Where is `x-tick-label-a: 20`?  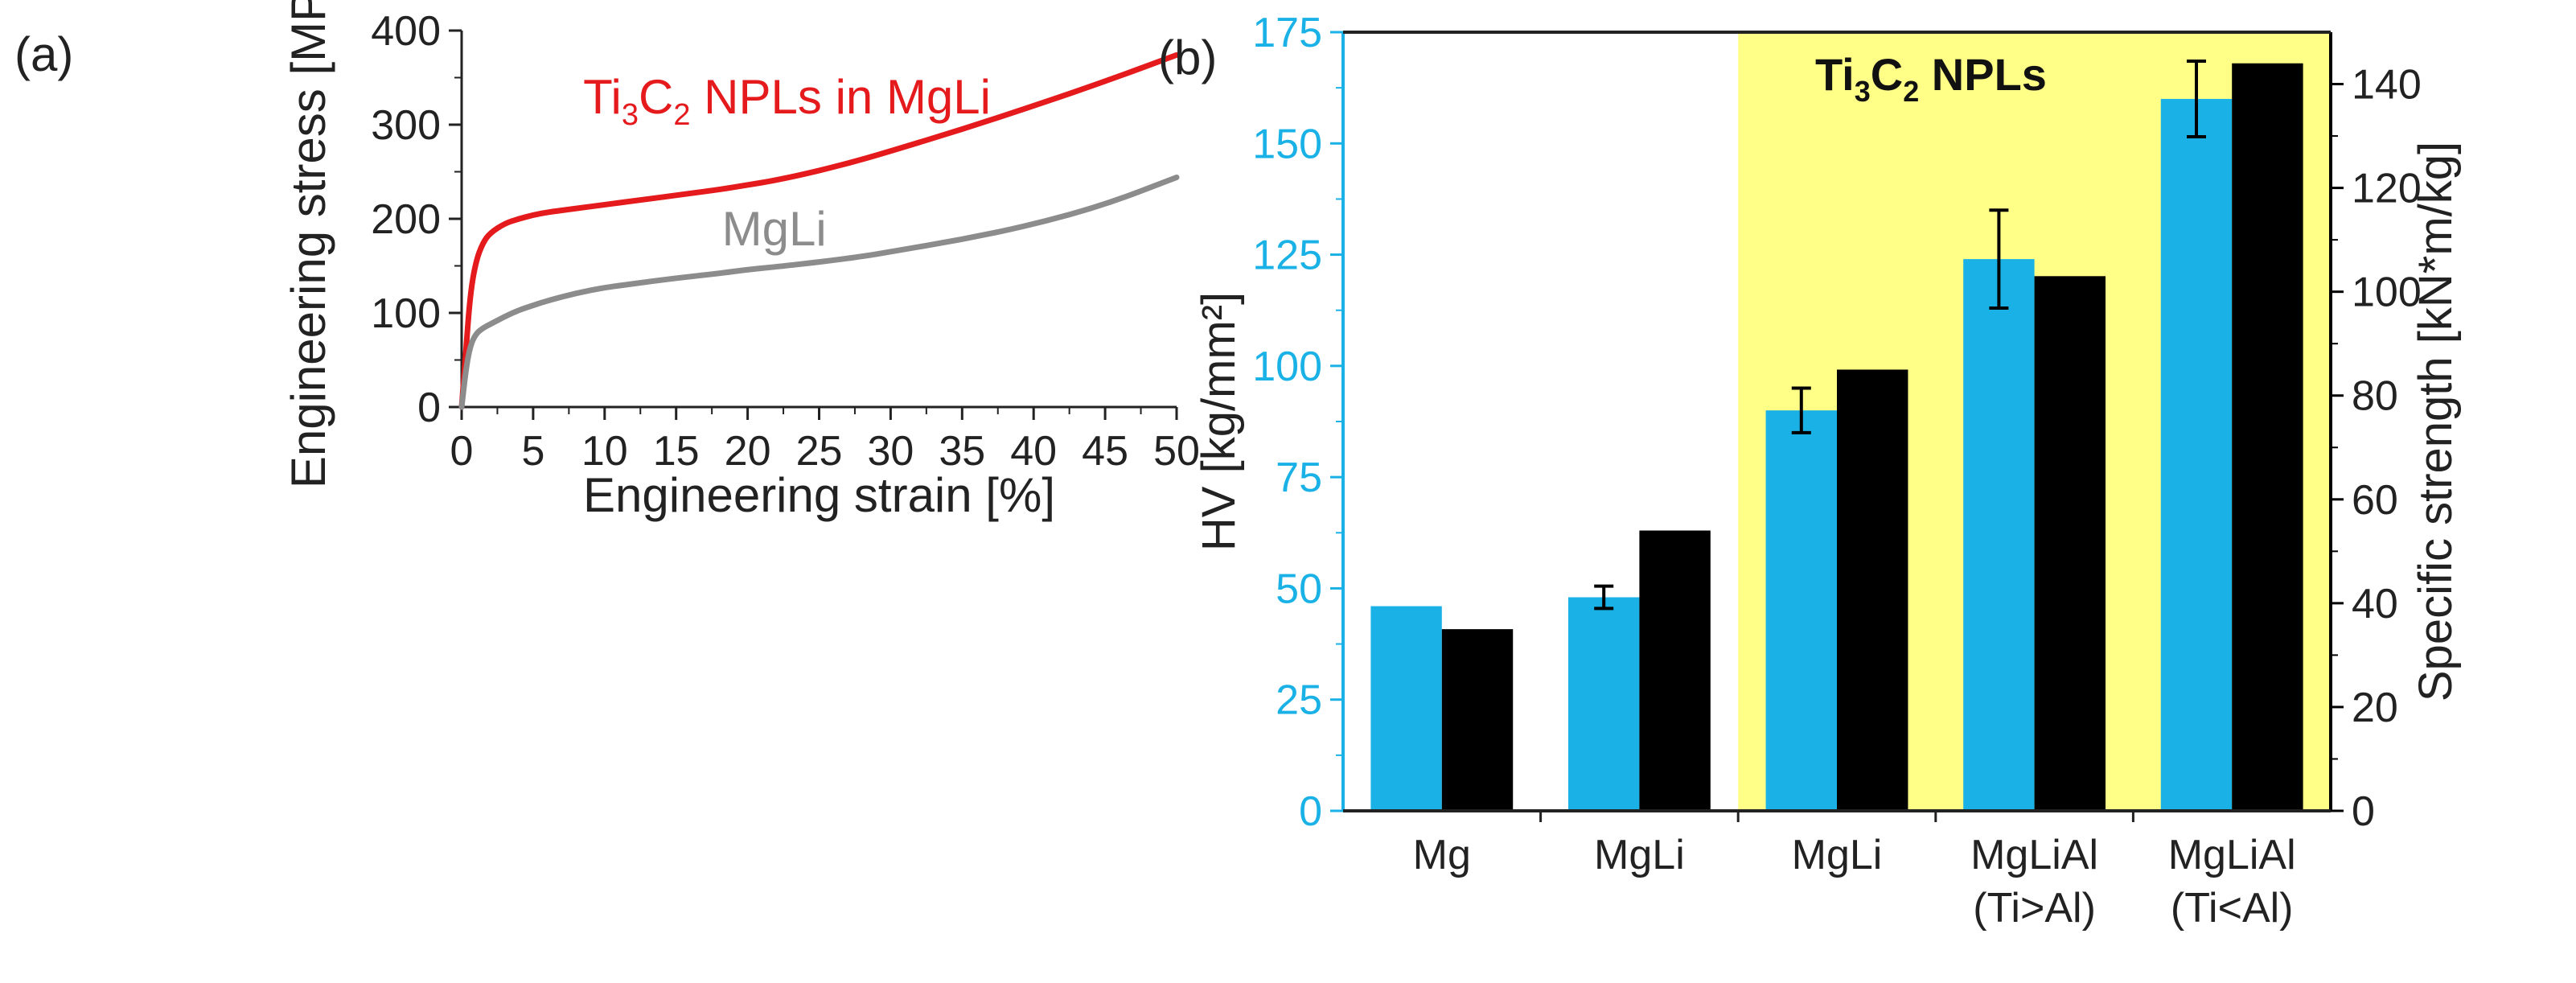
x-tick-label-a: 20 is located at coordinates (748, 451).